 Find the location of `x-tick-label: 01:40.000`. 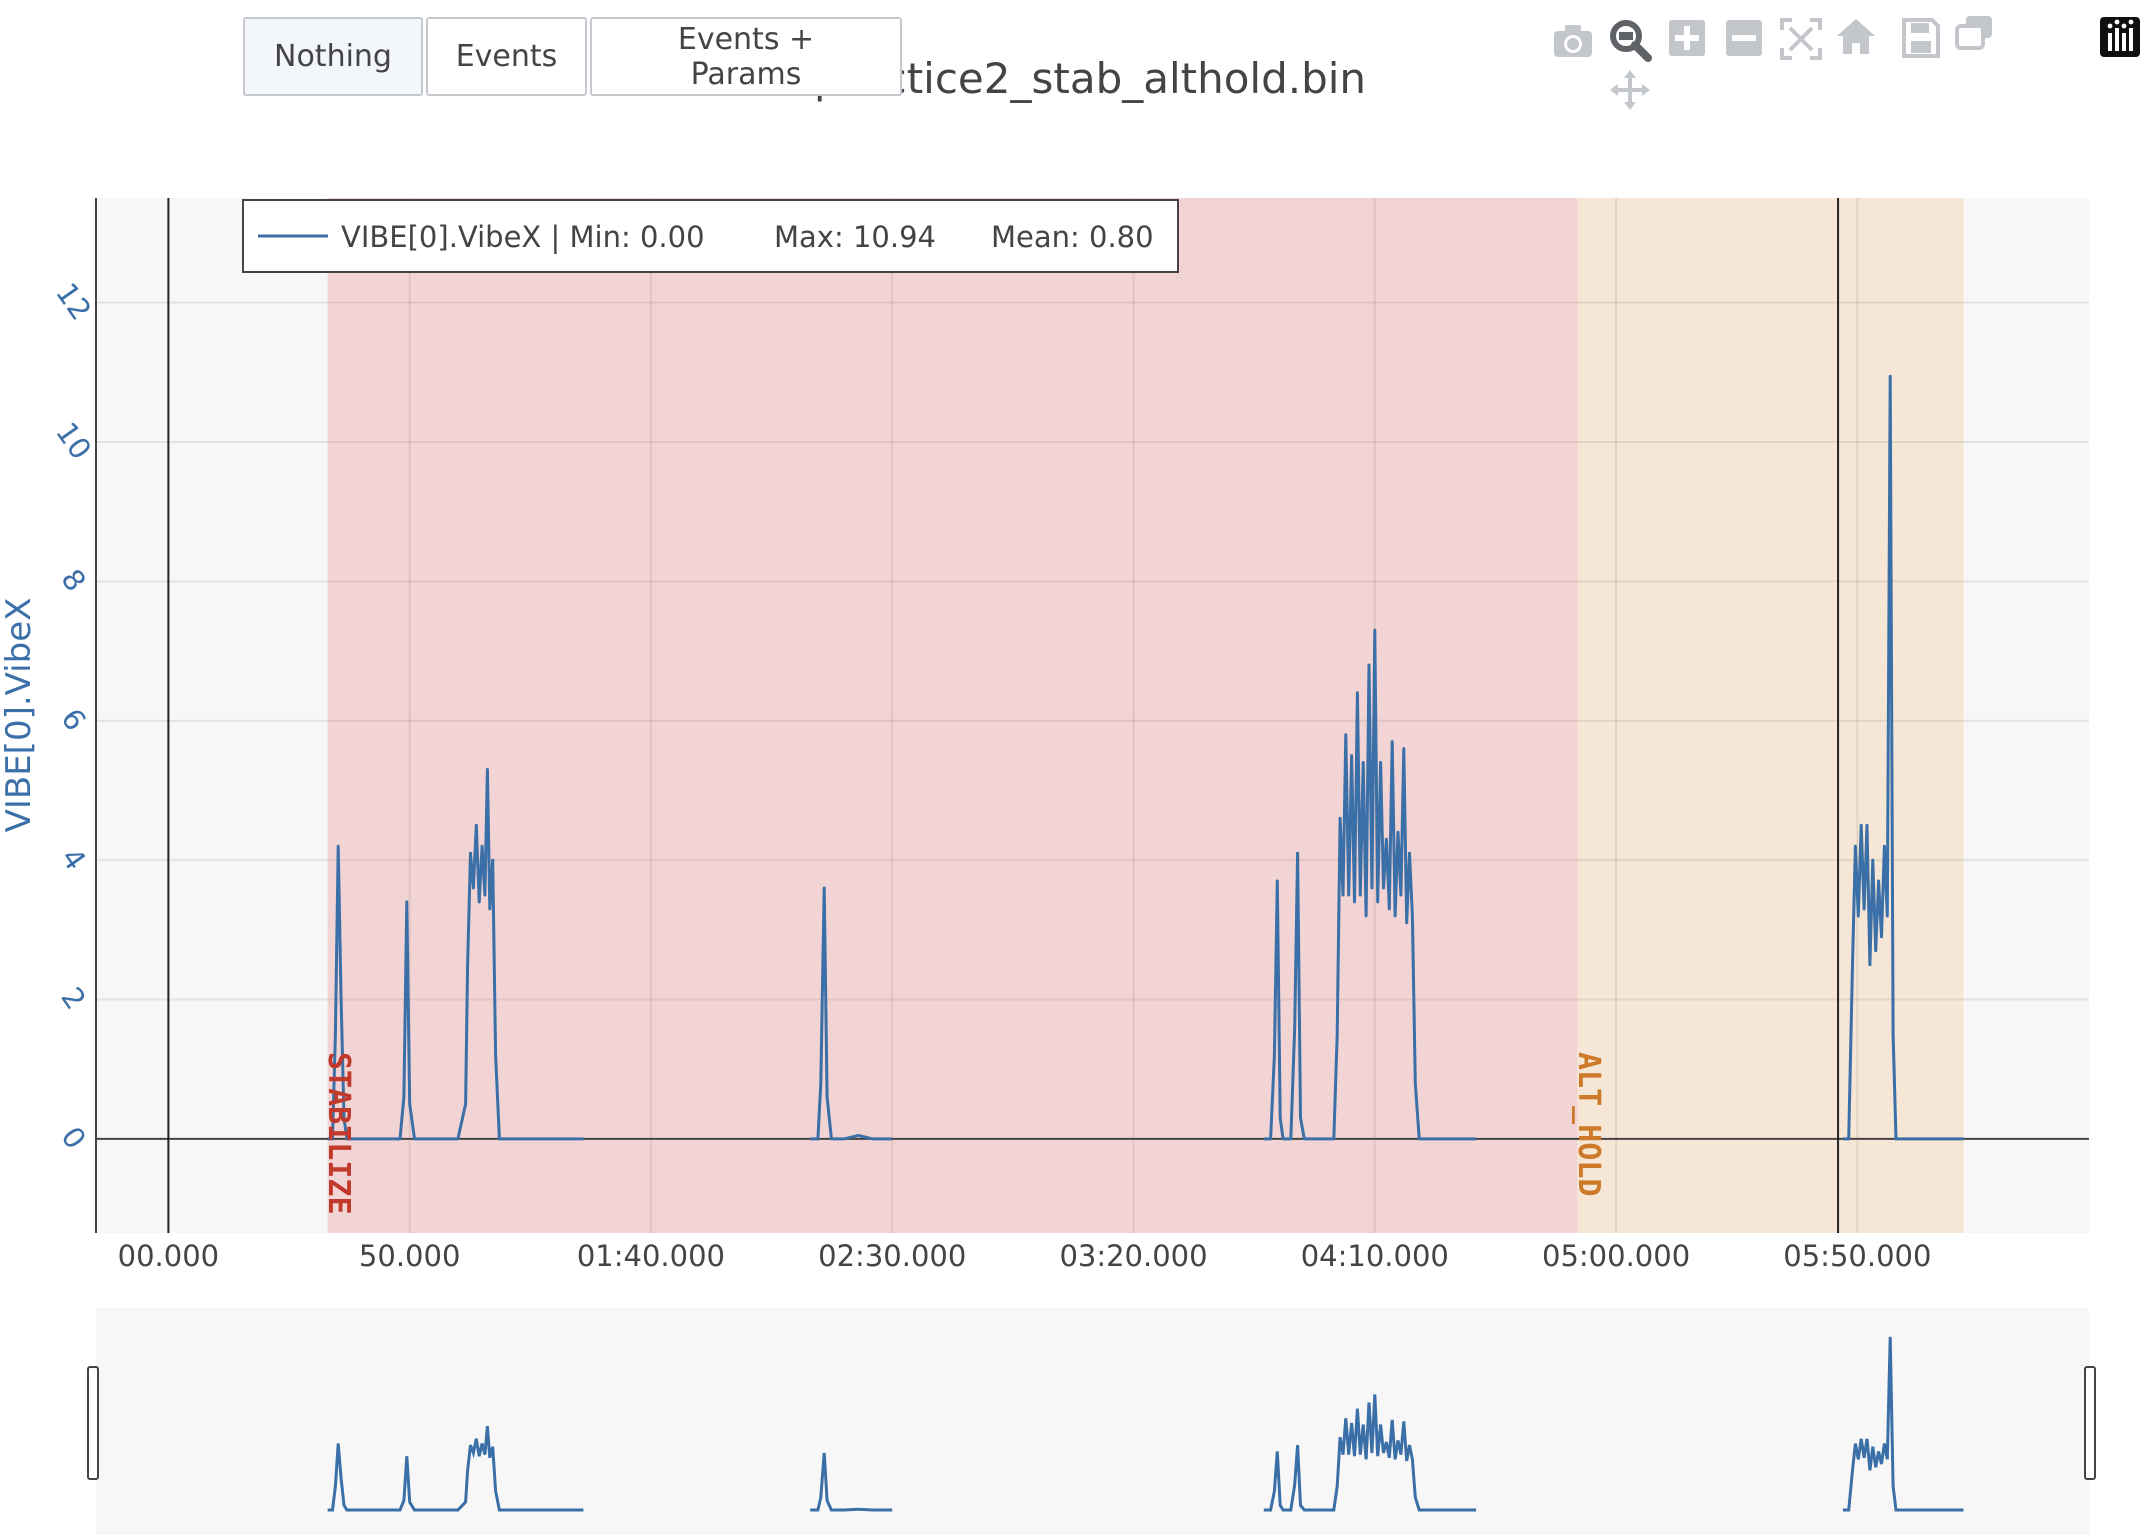

x-tick-label: 01:40.000 is located at coordinates (651, 1256).